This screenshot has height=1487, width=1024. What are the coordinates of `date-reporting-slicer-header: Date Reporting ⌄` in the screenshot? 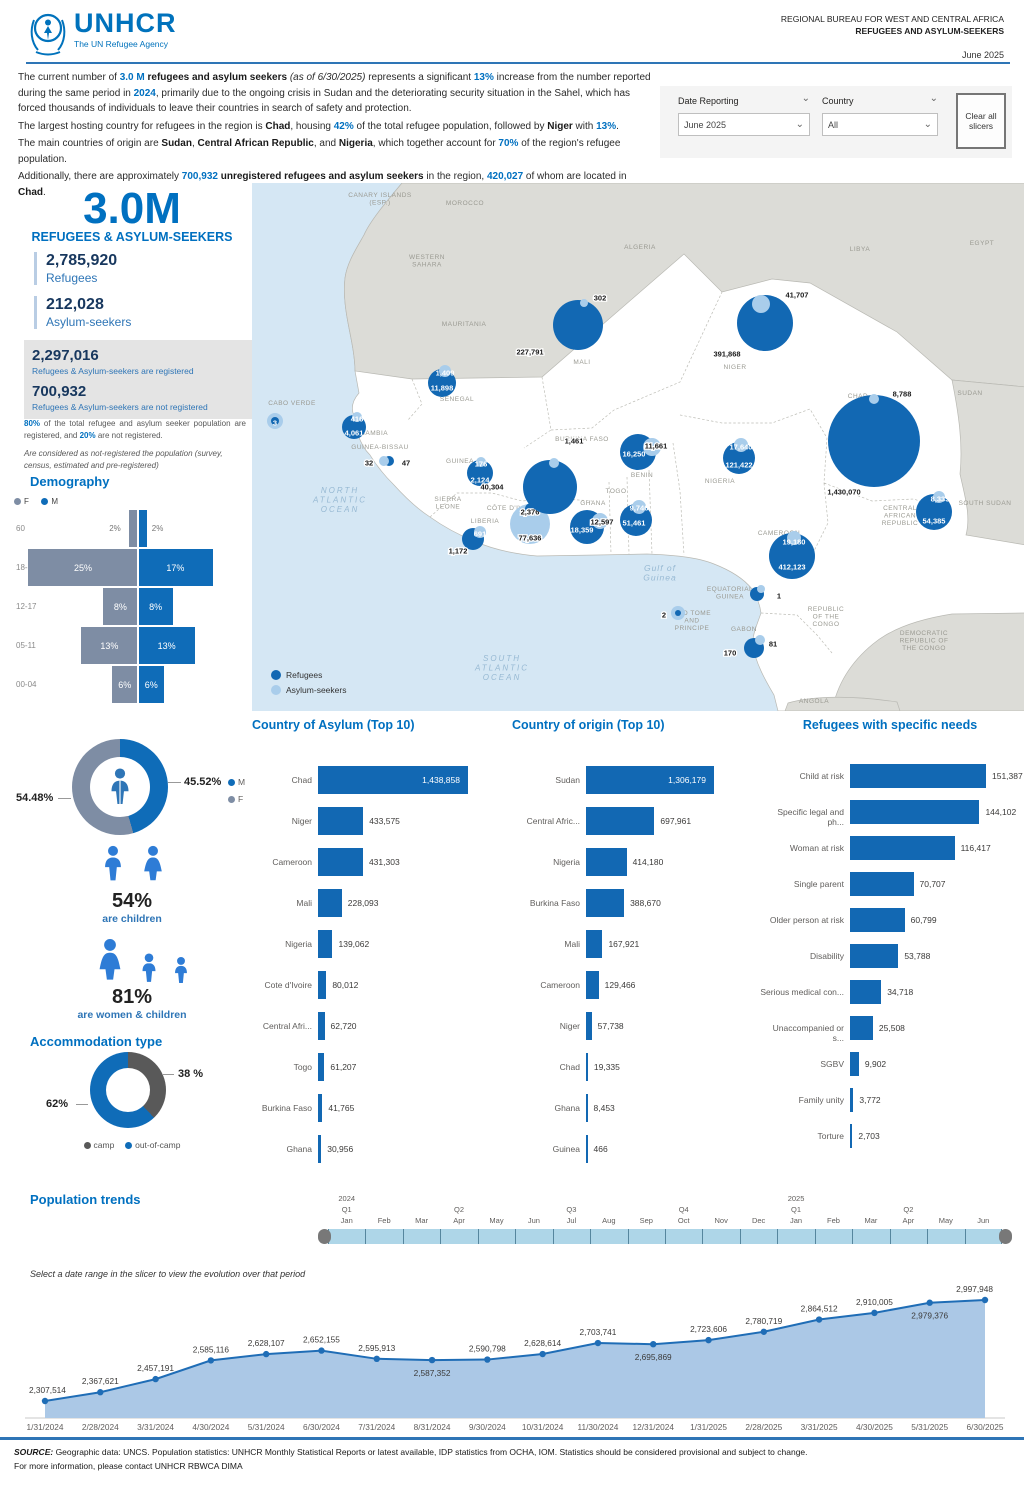 It's located at (744, 100).